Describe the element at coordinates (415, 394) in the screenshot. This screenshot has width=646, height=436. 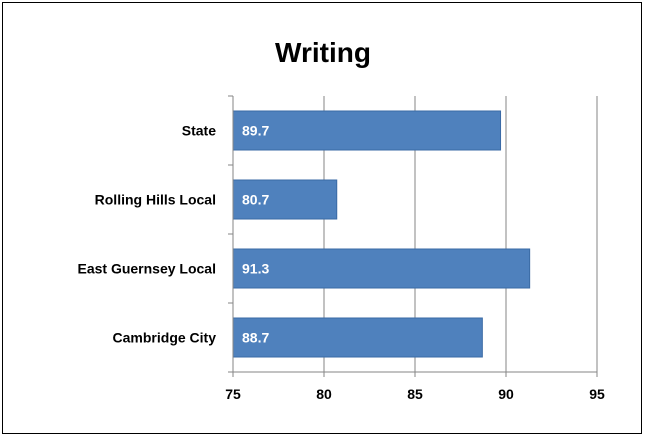
I see `x-tick-label-85: 85` at that location.